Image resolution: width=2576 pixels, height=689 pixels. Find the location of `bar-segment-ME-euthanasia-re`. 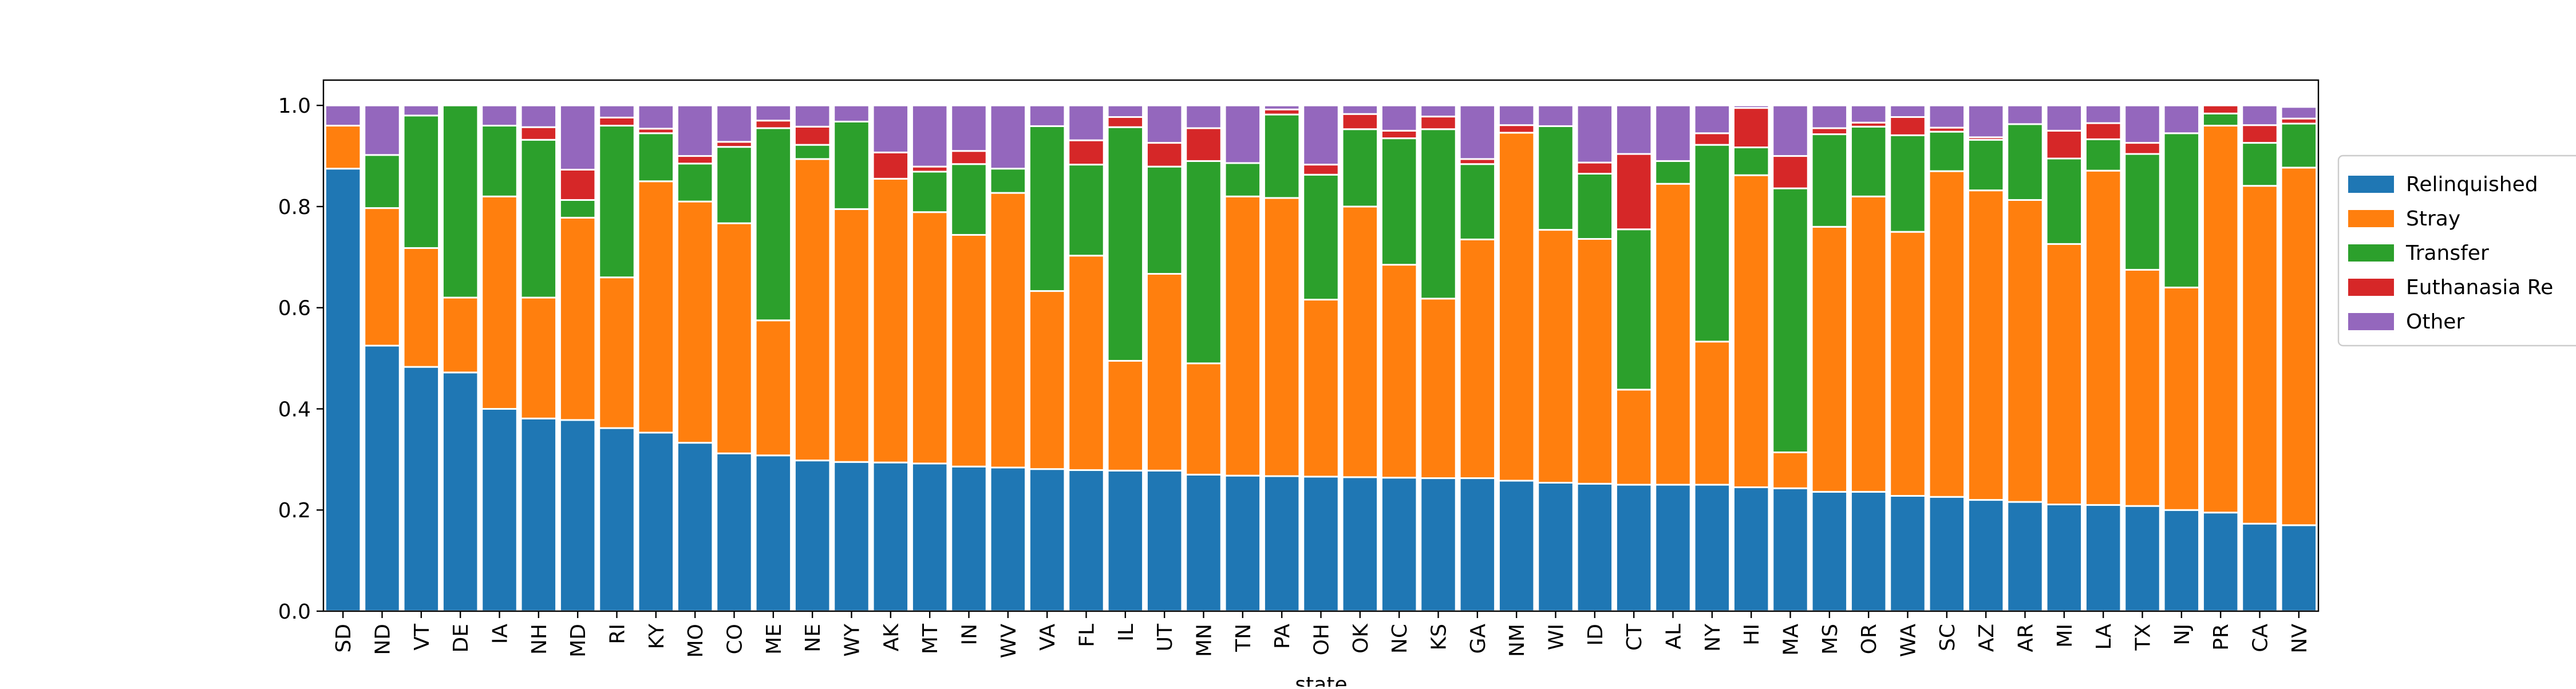

bar-segment-ME-euthanasia-re is located at coordinates (773, 124).